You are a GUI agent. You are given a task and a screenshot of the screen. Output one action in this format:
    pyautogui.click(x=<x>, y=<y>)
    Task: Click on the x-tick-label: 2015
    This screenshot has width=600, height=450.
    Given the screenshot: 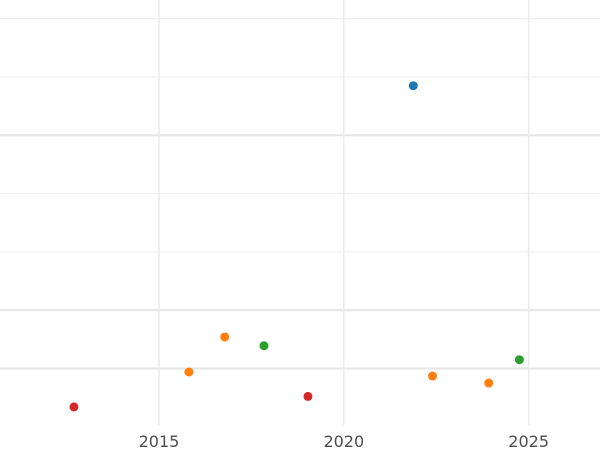 What is the action you would take?
    pyautogui.click(x=159, y=441)
    